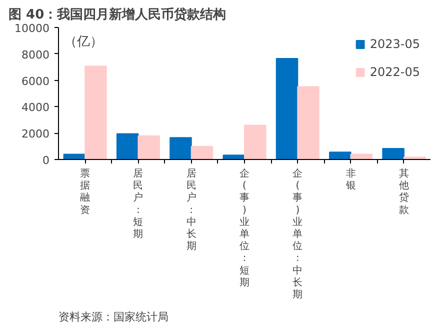  Describe the element at coordinates (46, 160) in the screenshot. I see `y-tick-label: 0` at that location.